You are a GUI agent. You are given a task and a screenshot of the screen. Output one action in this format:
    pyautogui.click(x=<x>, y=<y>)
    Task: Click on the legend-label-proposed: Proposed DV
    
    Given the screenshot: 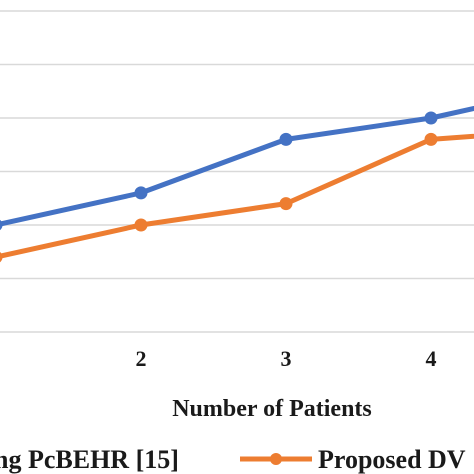 What is the action you would take?
    pyautogui.click(x=392, y=459)
    